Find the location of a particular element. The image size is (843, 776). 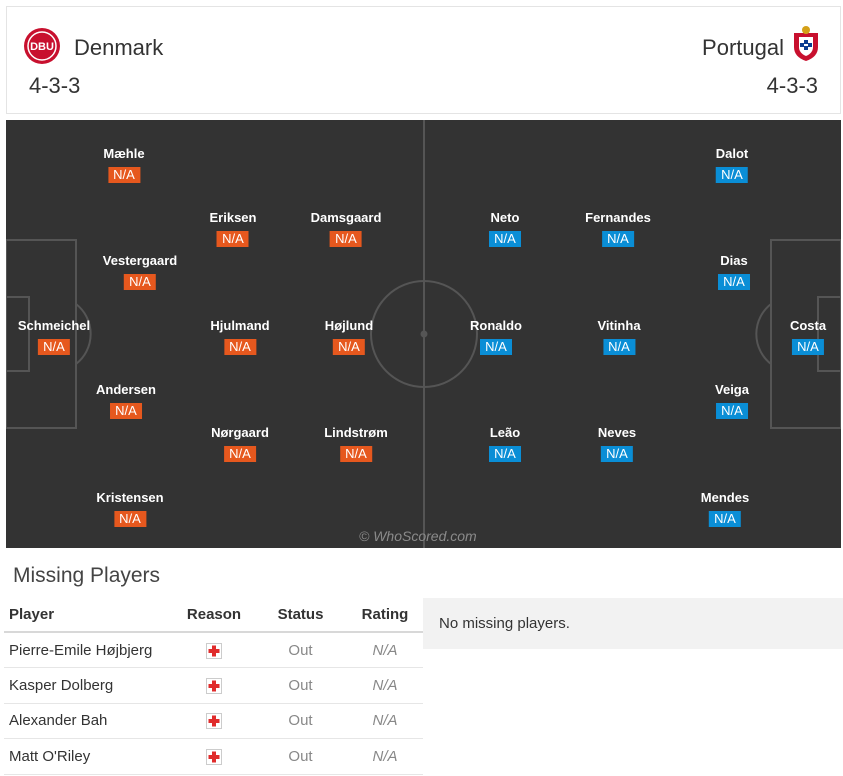

table-row: Alexander Bah Out N/A is located at coordinates (213, 721).